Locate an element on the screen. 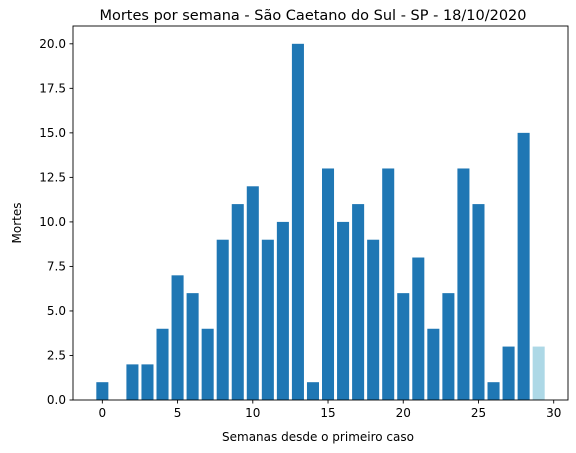 This screenshot has width=576, height=453. y-axis-ticks: 0.0 2.5 5.0 7.5 10.0 12.5 15.0 17.5 20.0 is located at coordinates (56, 222).